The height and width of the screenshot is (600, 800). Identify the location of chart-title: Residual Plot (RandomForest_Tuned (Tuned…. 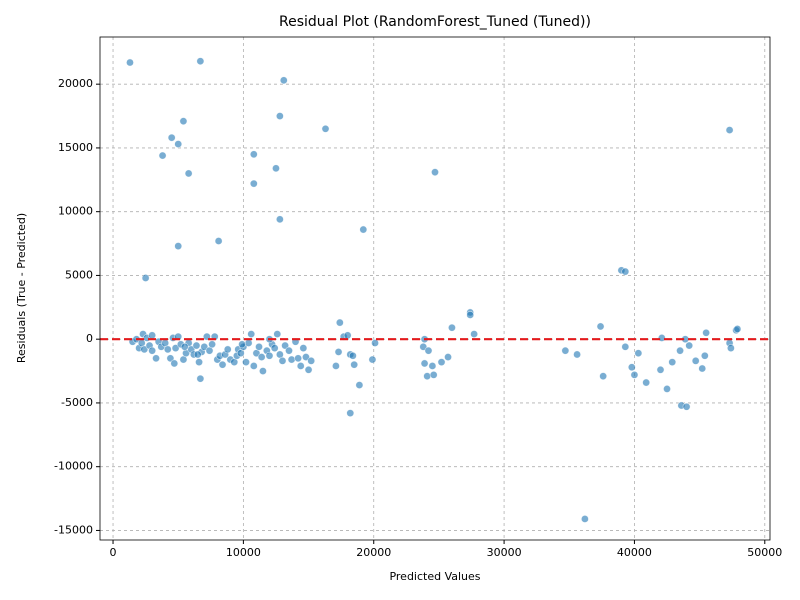
(435, 22).